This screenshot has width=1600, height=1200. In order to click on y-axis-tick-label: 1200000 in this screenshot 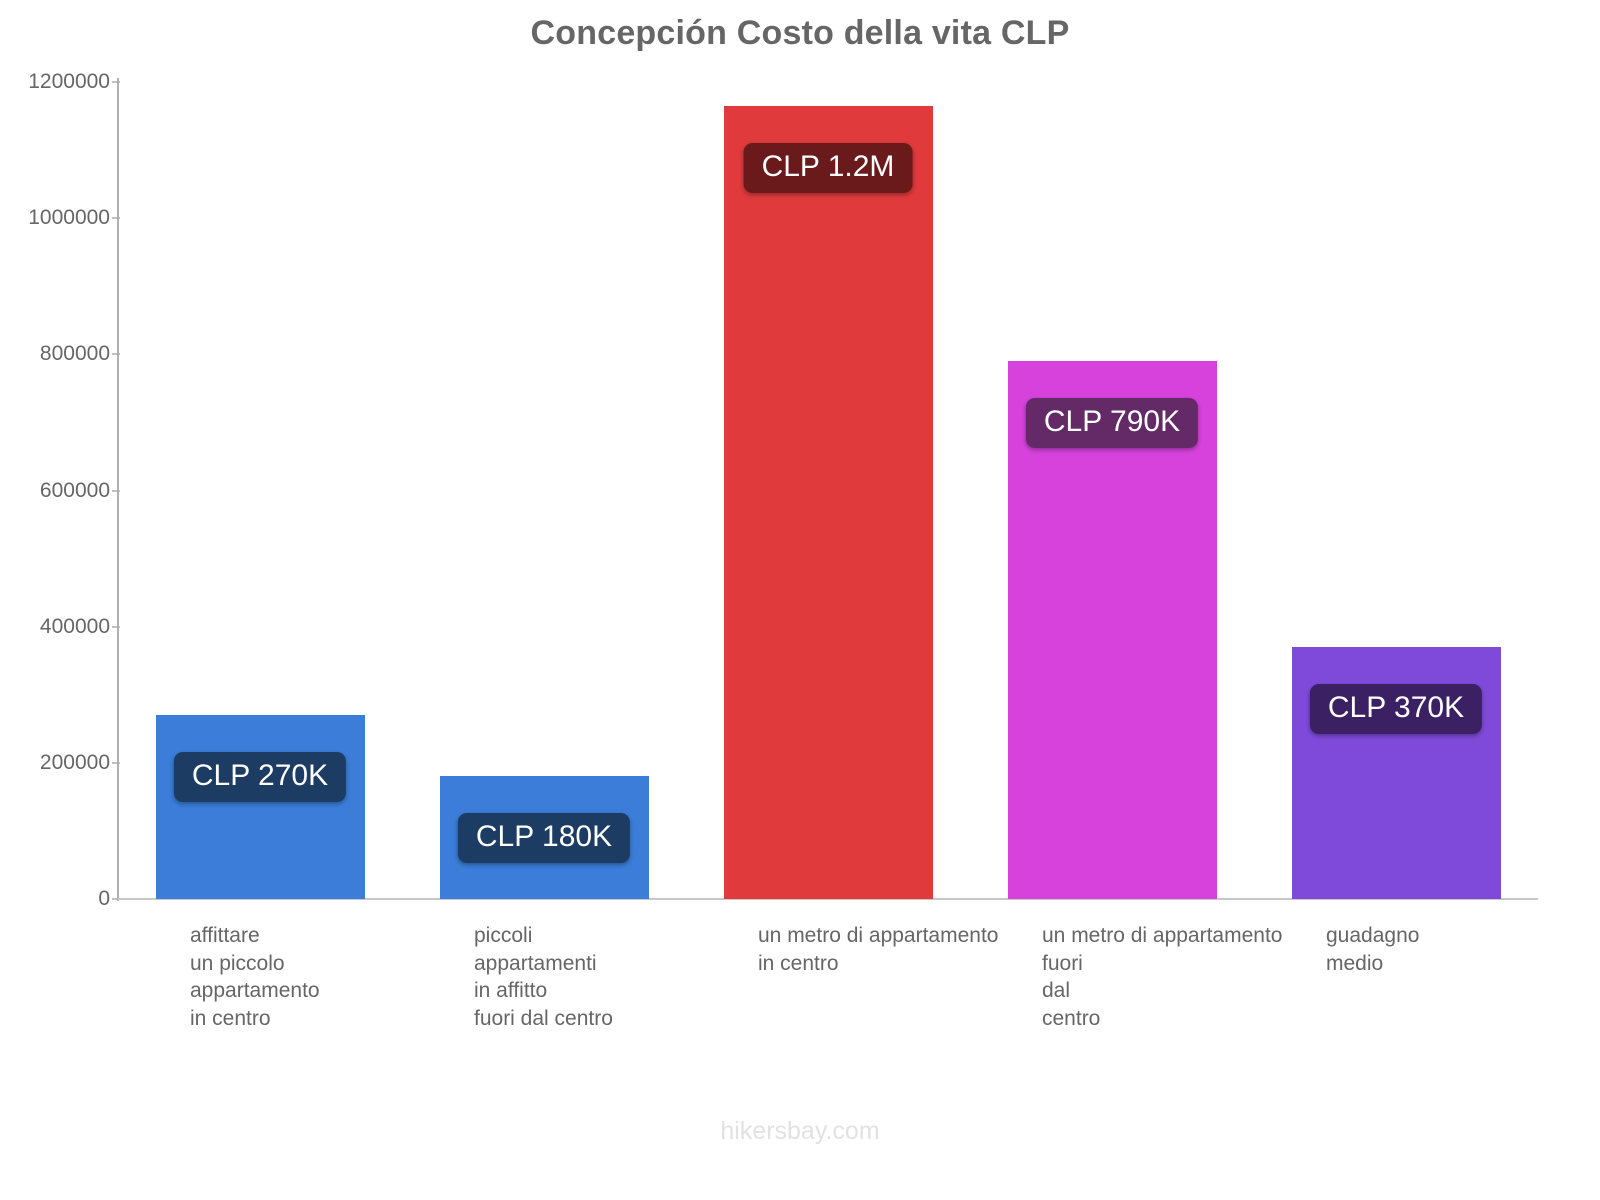, I will do `click(69, 81)`.